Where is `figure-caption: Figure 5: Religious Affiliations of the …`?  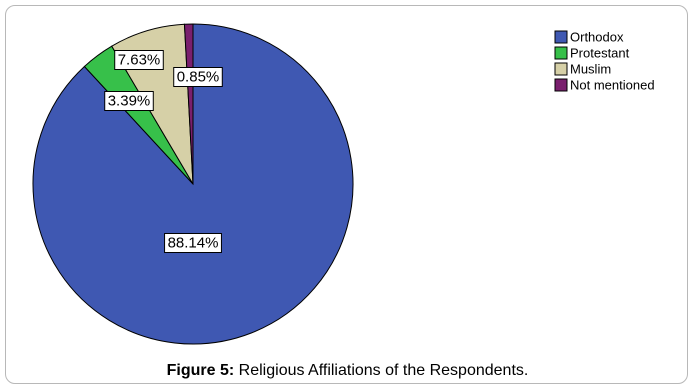
figure-caption: Figure 5: Religious Affiliations of the … is located at coordinates (347, 371).